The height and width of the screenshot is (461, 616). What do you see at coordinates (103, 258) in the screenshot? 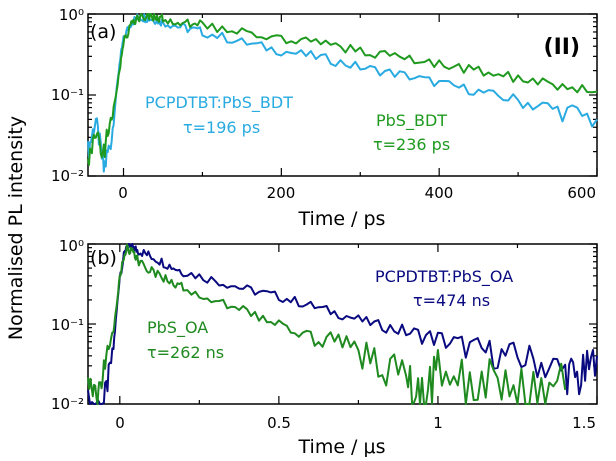
I see `panel-b-label: (b)` at bounding box center [103, 258].